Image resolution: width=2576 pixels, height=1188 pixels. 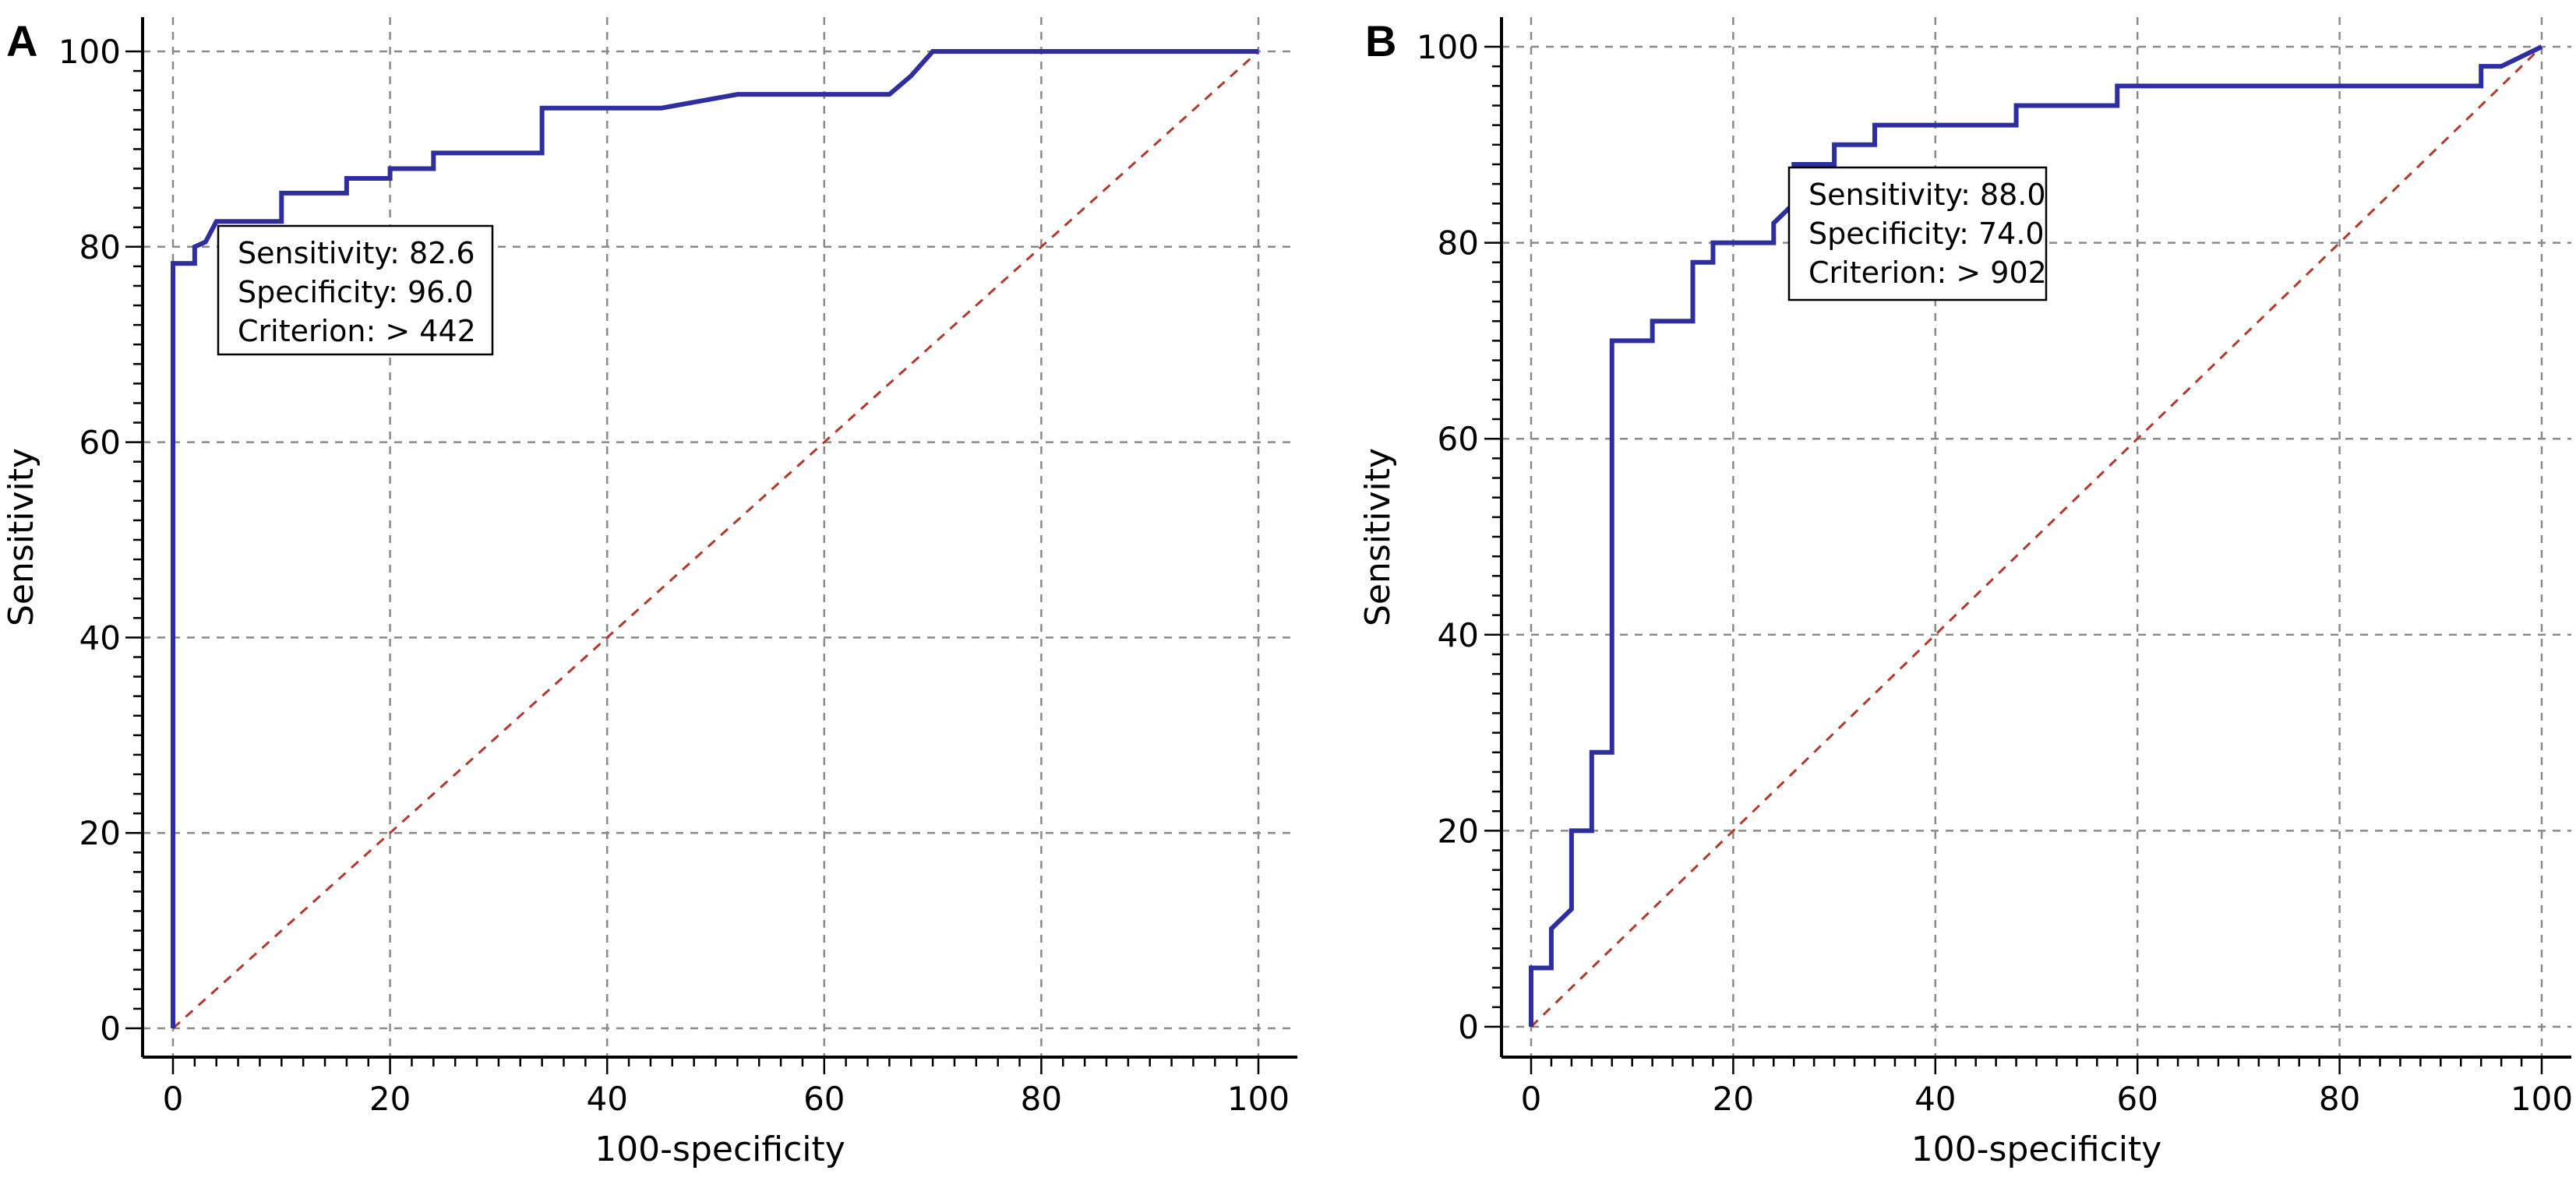 What do you see at coordinates (356, 253) in the screenshot?
I see `annotation-line: Sensitivity: 82.6` at bounding box center [356, 253].